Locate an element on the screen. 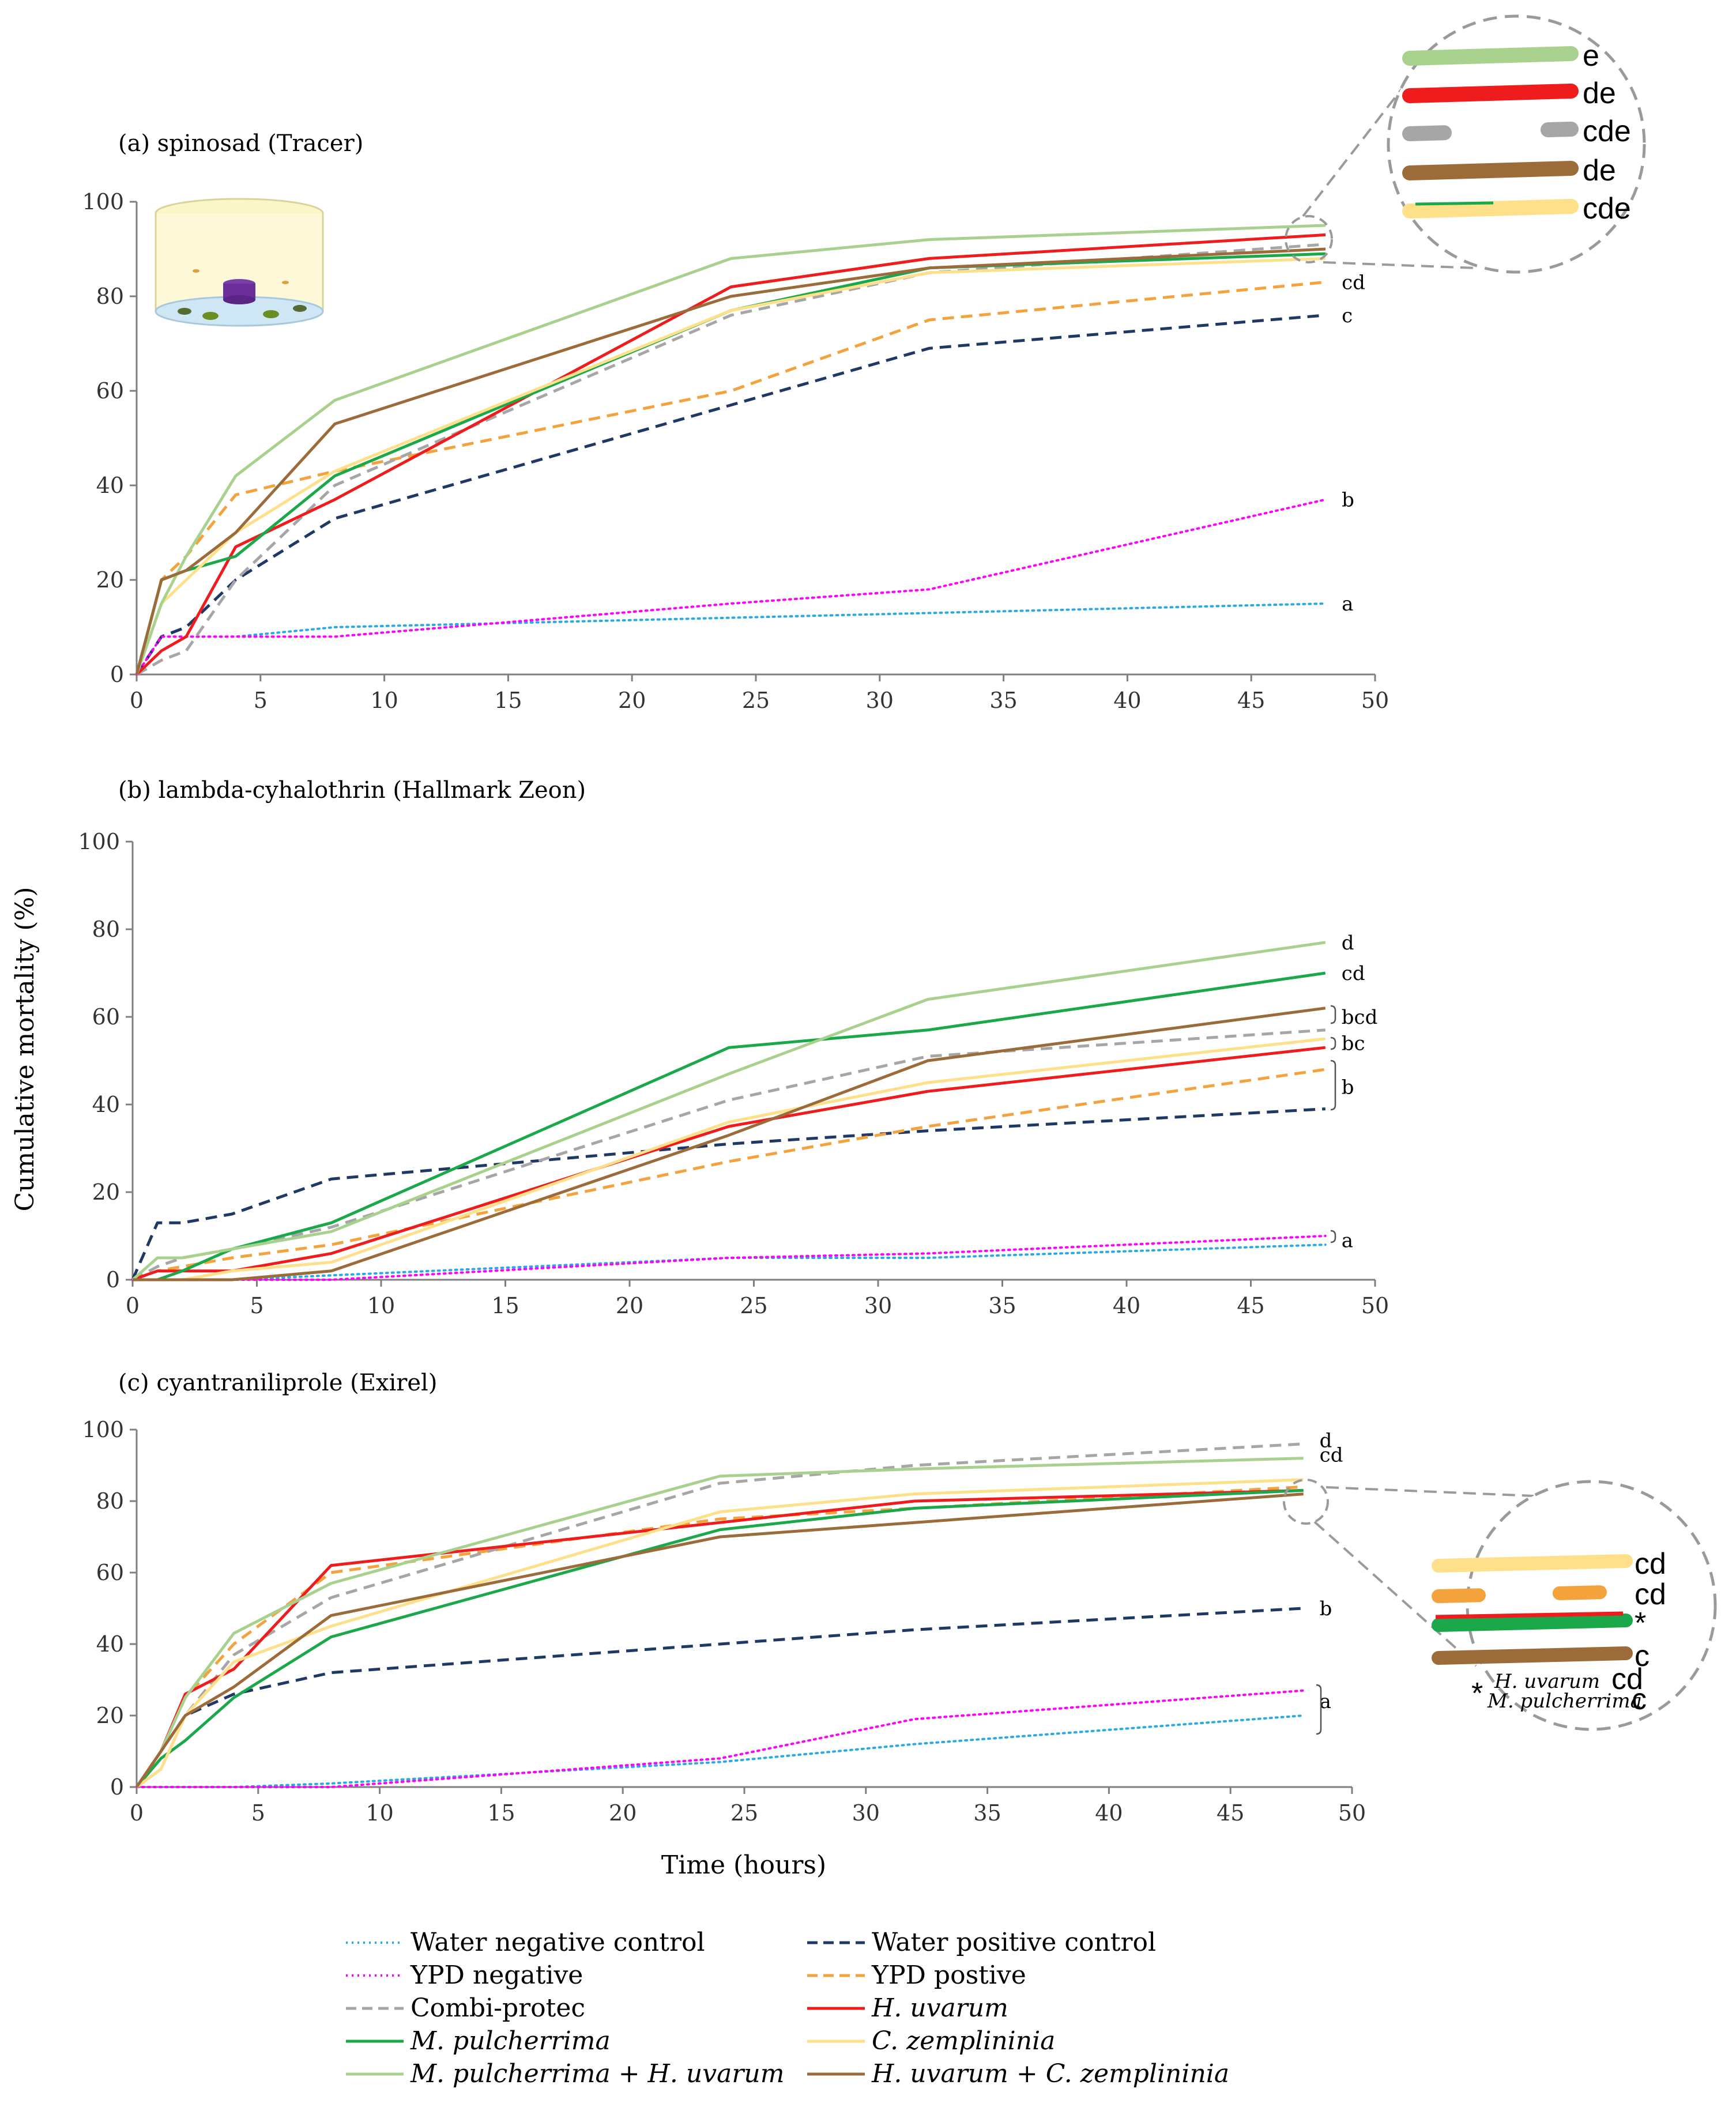 This screenshot has height=2111, width=1736. zoom-label: * is located at coordinates (1640, 1623).